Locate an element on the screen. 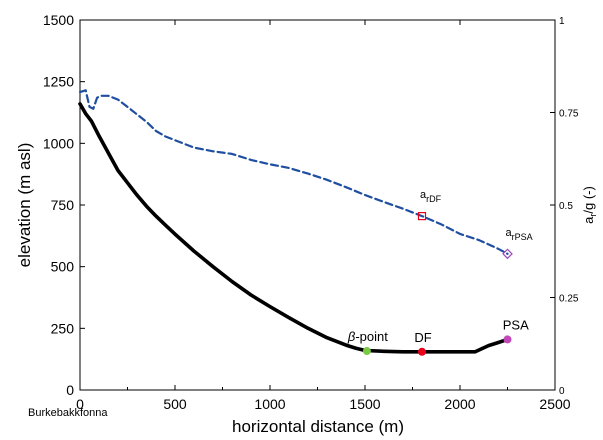  y2-tick-label: 0.25 is located at coordinates (569, 299).